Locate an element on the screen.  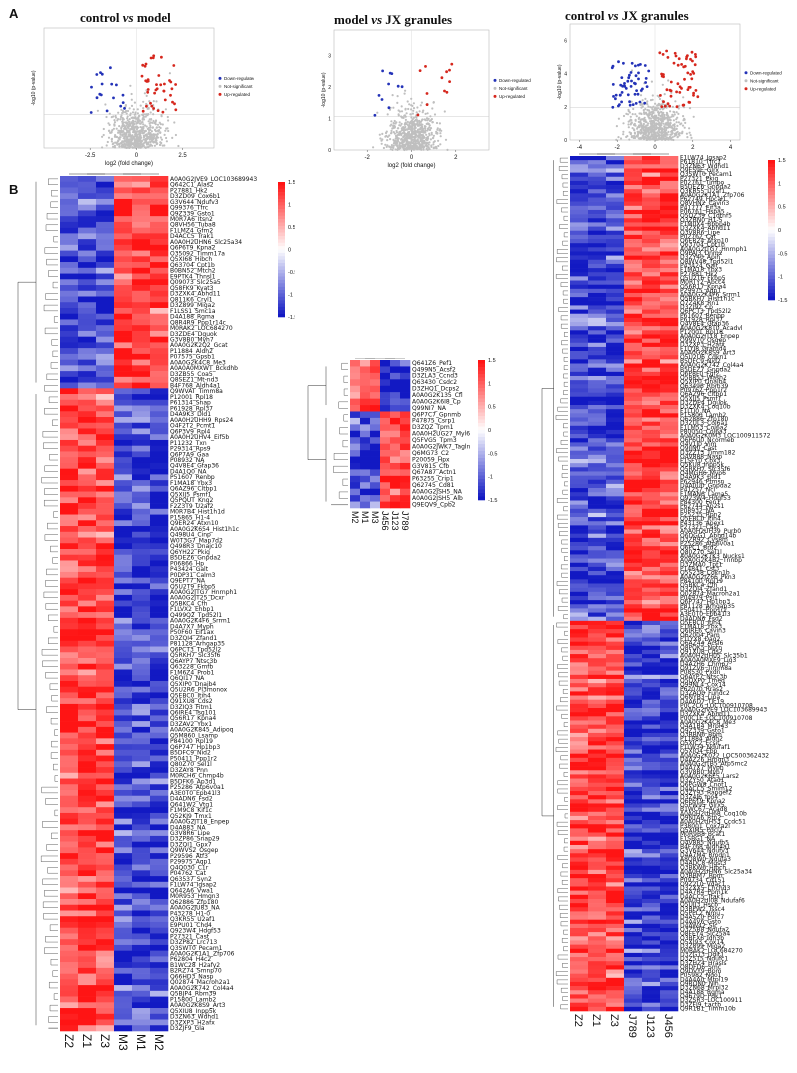
heatmap-row-label: Q498R3_Dnajc10 is located at coordinates (196, 546).